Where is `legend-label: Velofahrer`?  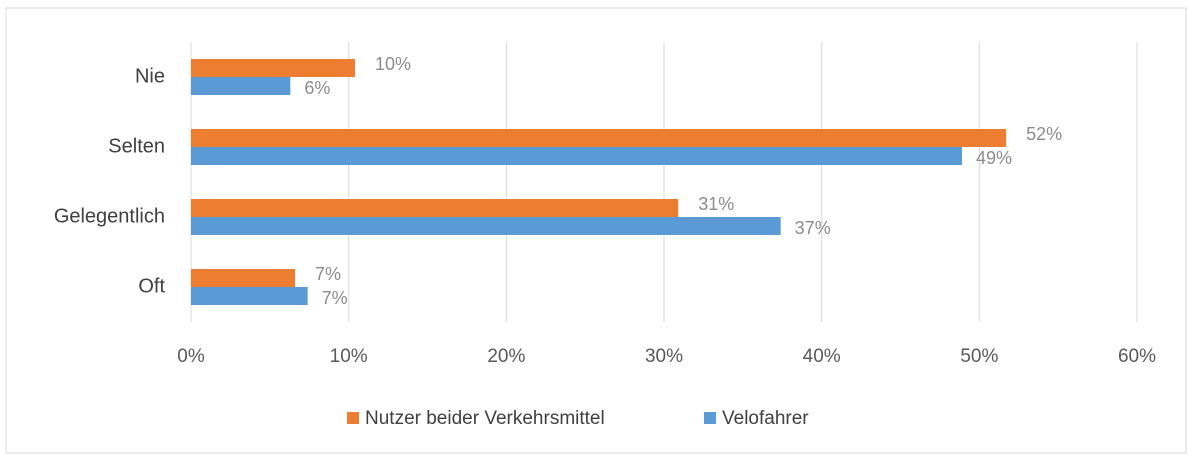 legend-label: Velofahrer is located at coordinates (765, 418).